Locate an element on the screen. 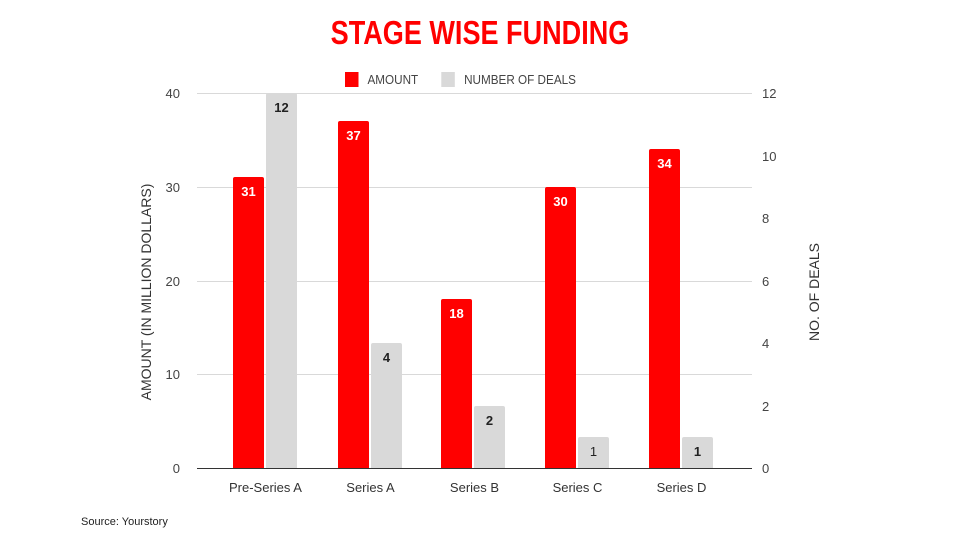 This screenshot has height=540, width=960. y-tick-left: 20 is located at coordinates (172, 281).